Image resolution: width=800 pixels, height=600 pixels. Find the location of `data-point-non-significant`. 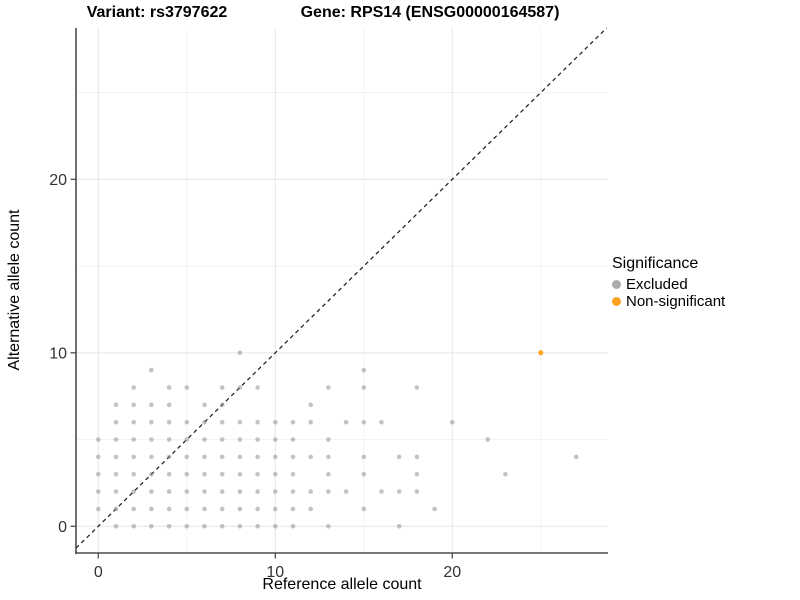

data-point-non-significant is located at coordinates (541, 353).